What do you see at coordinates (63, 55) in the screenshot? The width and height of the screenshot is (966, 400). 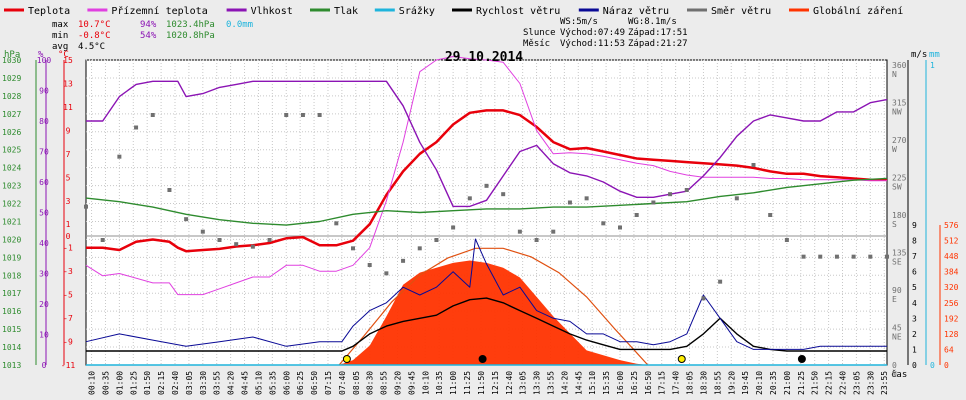 I see `temperature-axis-unit: °C` at bounding box center [63, 55].